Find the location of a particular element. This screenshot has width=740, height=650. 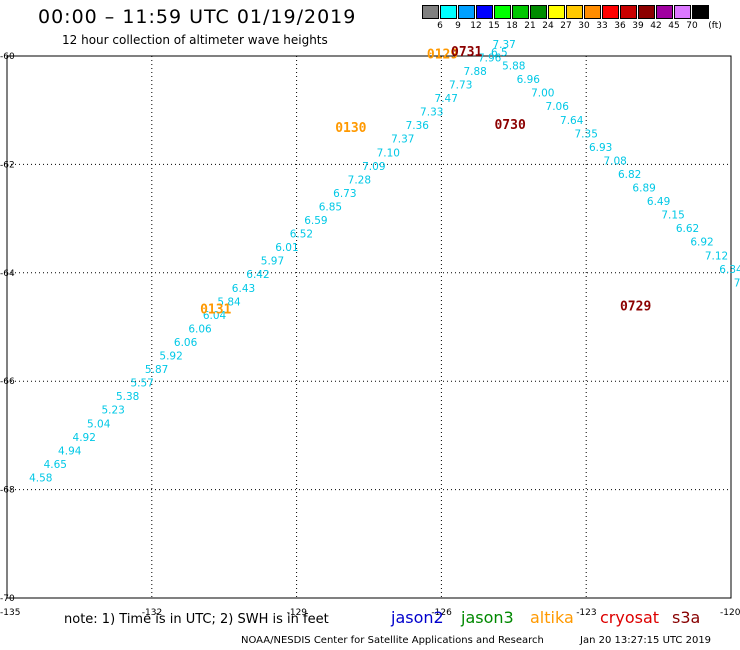

wave-height-value: 6.49 is located at coordinates (658, 202).